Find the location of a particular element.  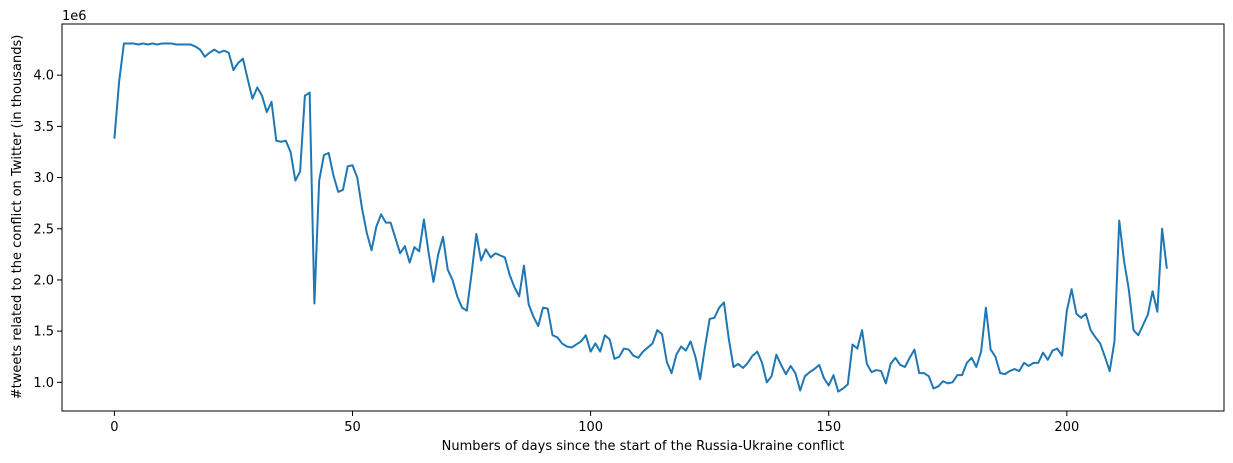

x-tick-label: 0 is located at coordinates (114, 427).